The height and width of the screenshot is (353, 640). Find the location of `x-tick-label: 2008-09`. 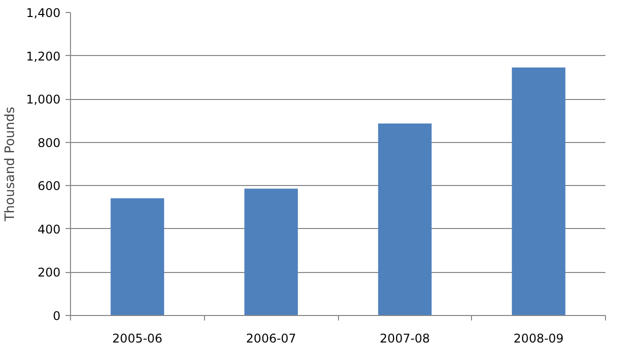

x-tick-label: 2008-09 is located at coordinates (539, 339).